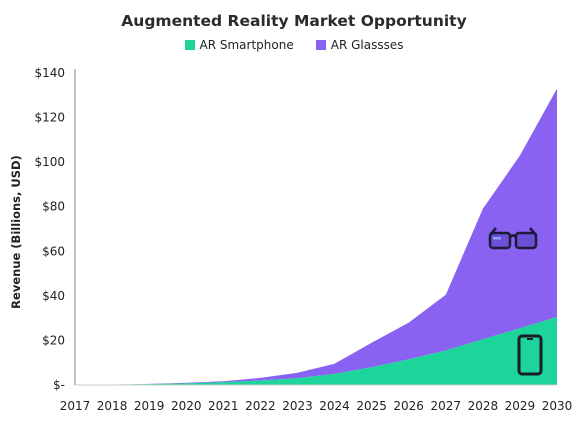 Image resolution: width=588 pixels, height=421 pixels. I want to click on x-tick-label: 2027, so click(445, 406).